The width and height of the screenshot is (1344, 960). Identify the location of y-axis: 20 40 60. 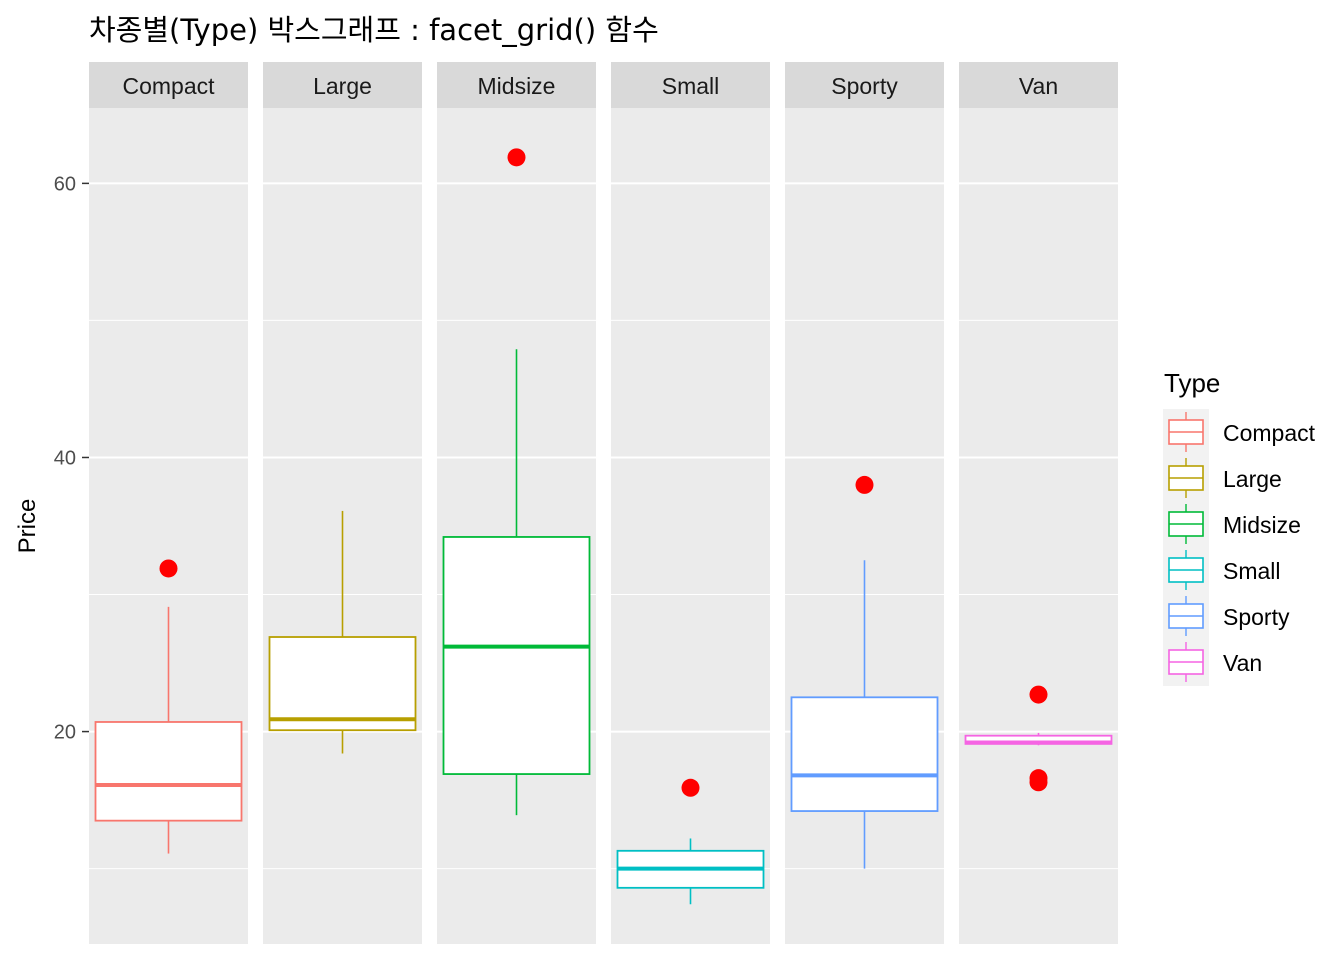
(71, 458).